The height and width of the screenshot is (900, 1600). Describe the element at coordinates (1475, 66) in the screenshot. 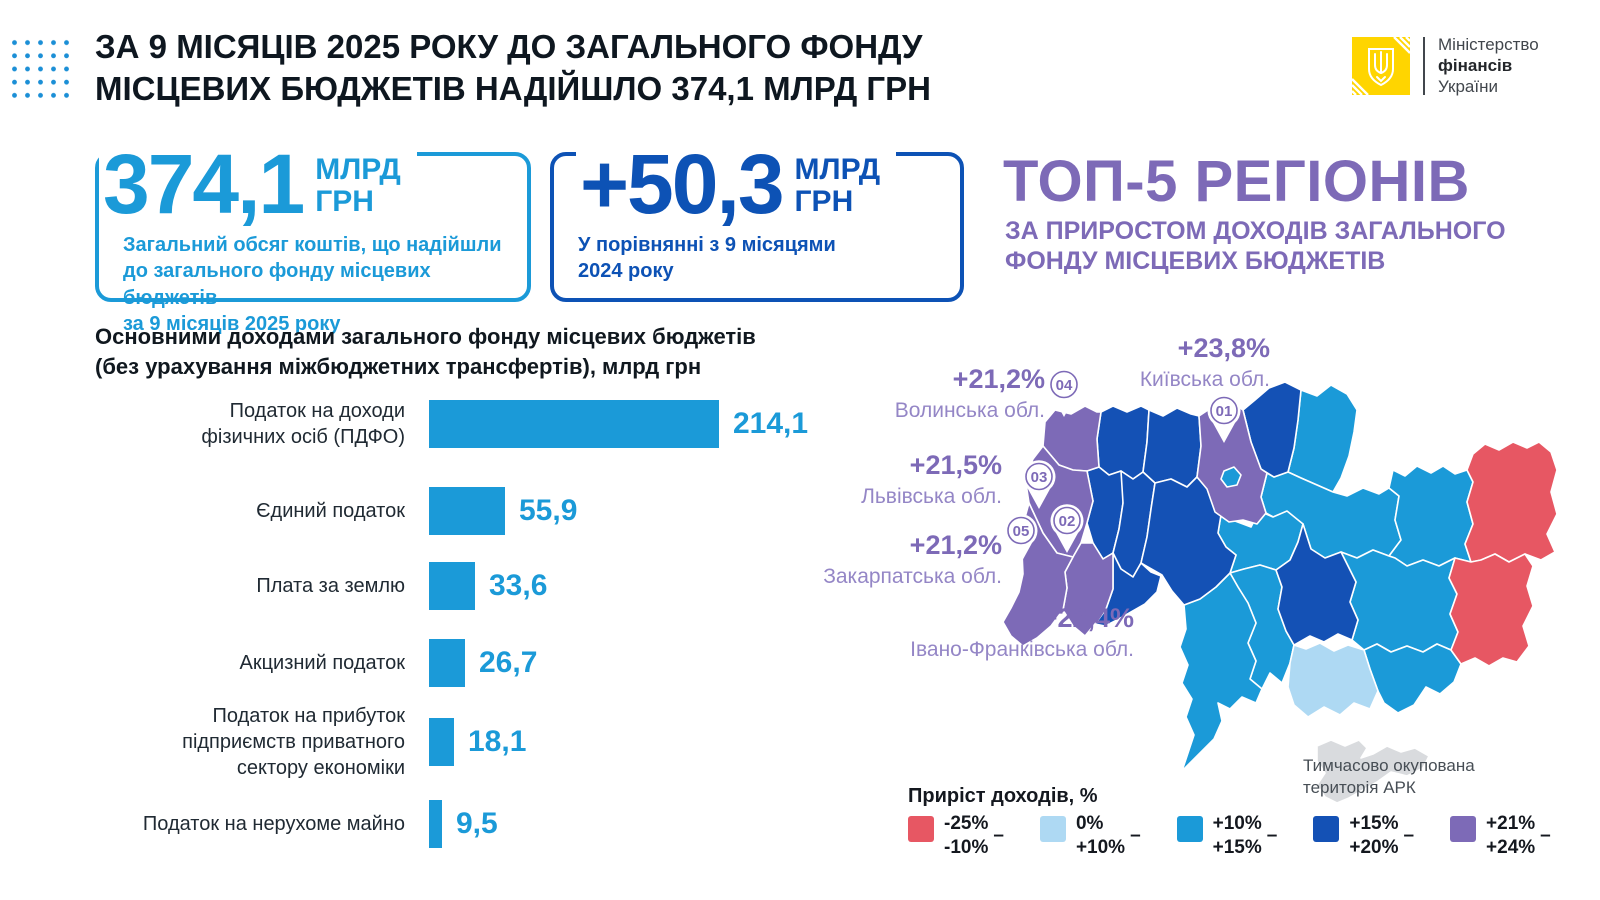

I see `logo-line-2: фінансів` at that location.